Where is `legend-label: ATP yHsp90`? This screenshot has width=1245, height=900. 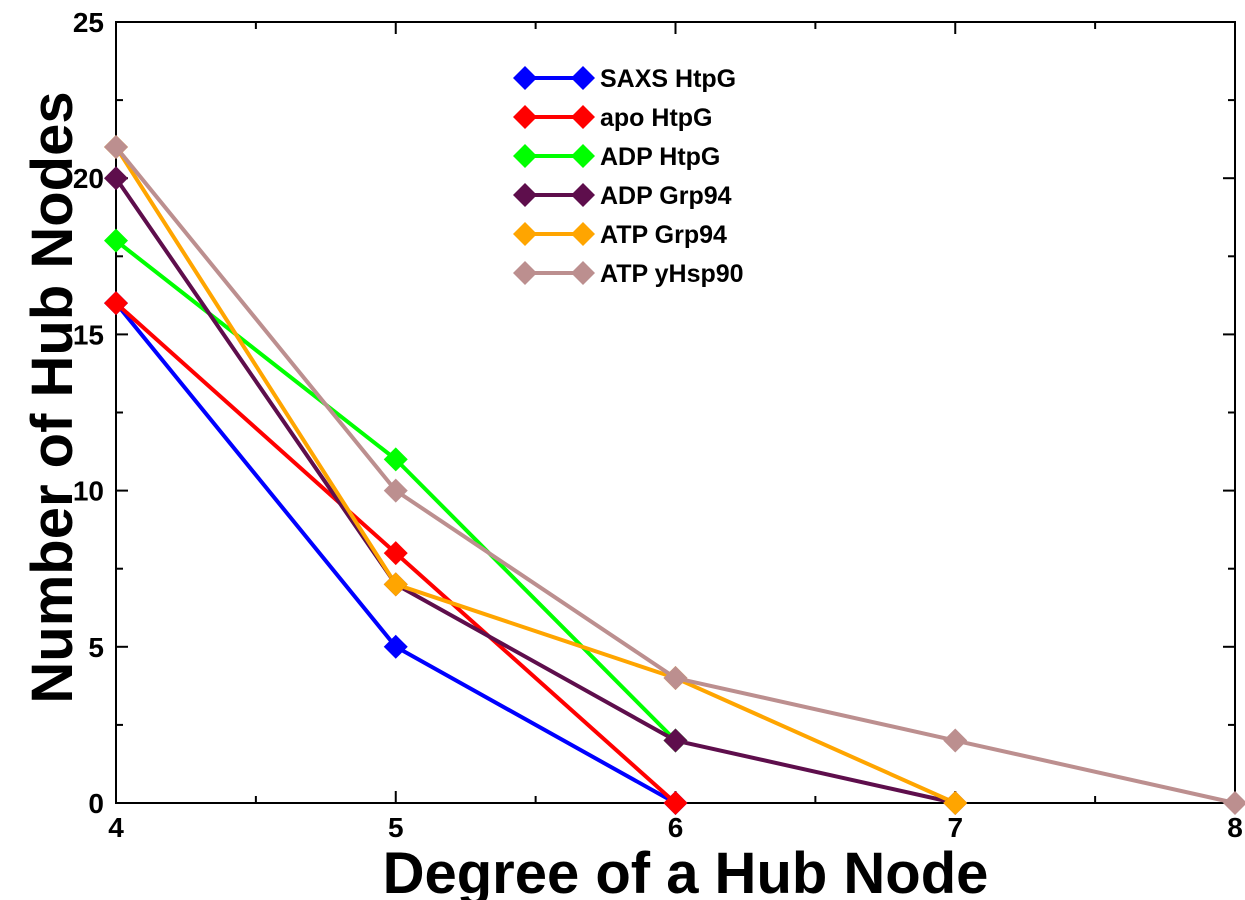 legend-label: ATP yHsp90 is located at coordinates (672, 274).